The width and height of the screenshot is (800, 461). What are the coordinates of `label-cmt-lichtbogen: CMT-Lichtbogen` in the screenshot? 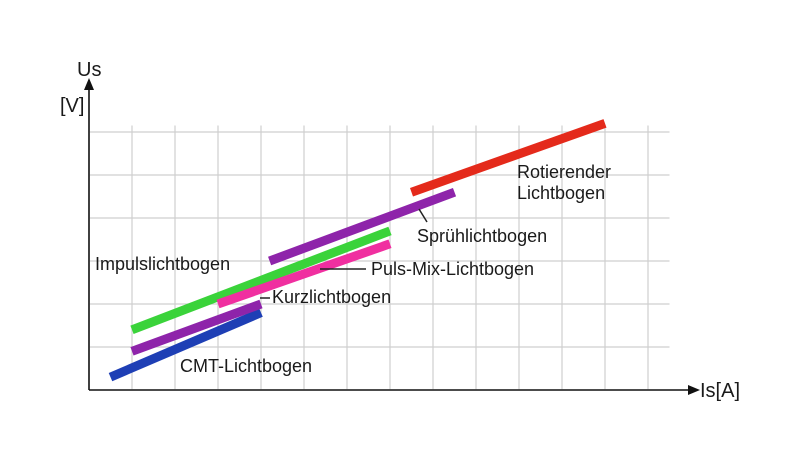 It's located at (246, 366).